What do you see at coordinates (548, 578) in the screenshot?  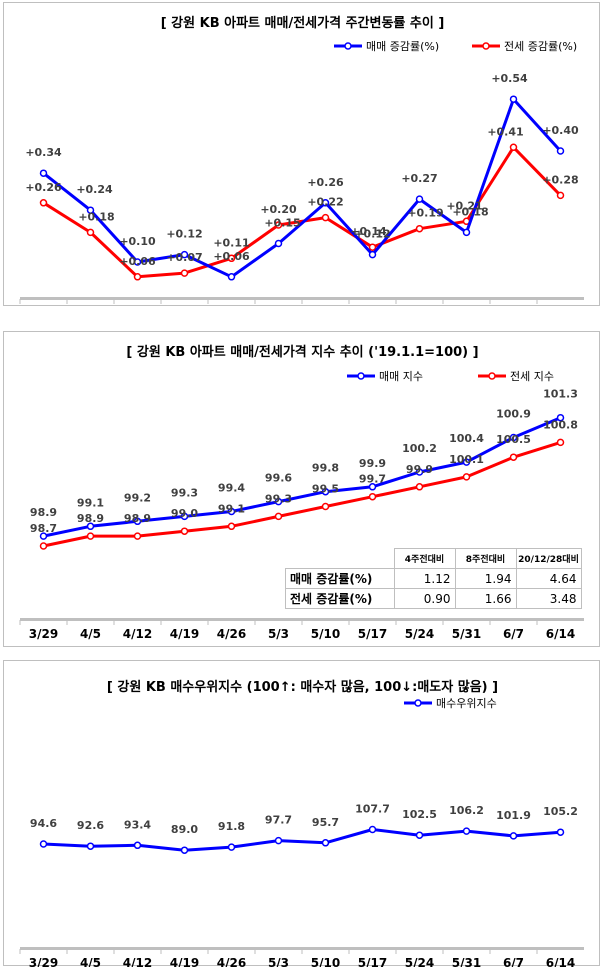 I see `table-cell: 4.64` at bounding box center [548, 578].